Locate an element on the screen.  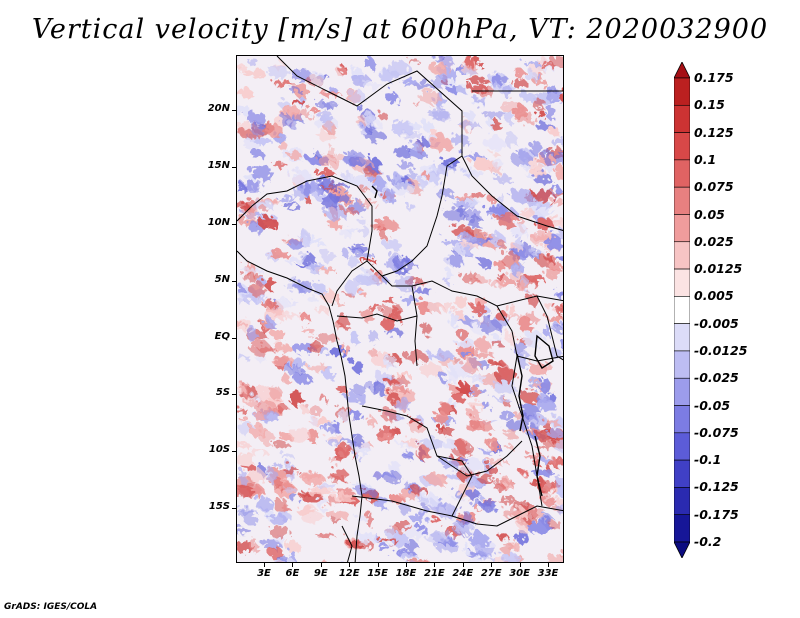
lon-label: 18E is located at coordinates (406, 573).